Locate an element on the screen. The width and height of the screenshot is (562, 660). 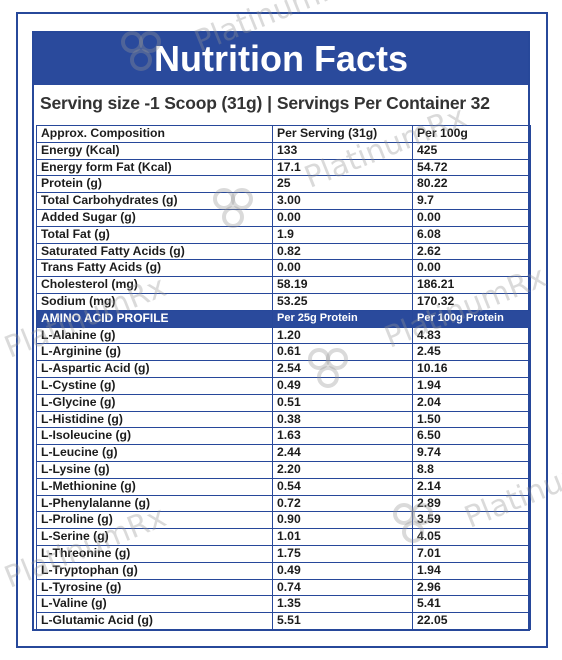
table-row: L-Aspartic Acid (g) 2.54 10.16 is located at coordinates (283, 369).